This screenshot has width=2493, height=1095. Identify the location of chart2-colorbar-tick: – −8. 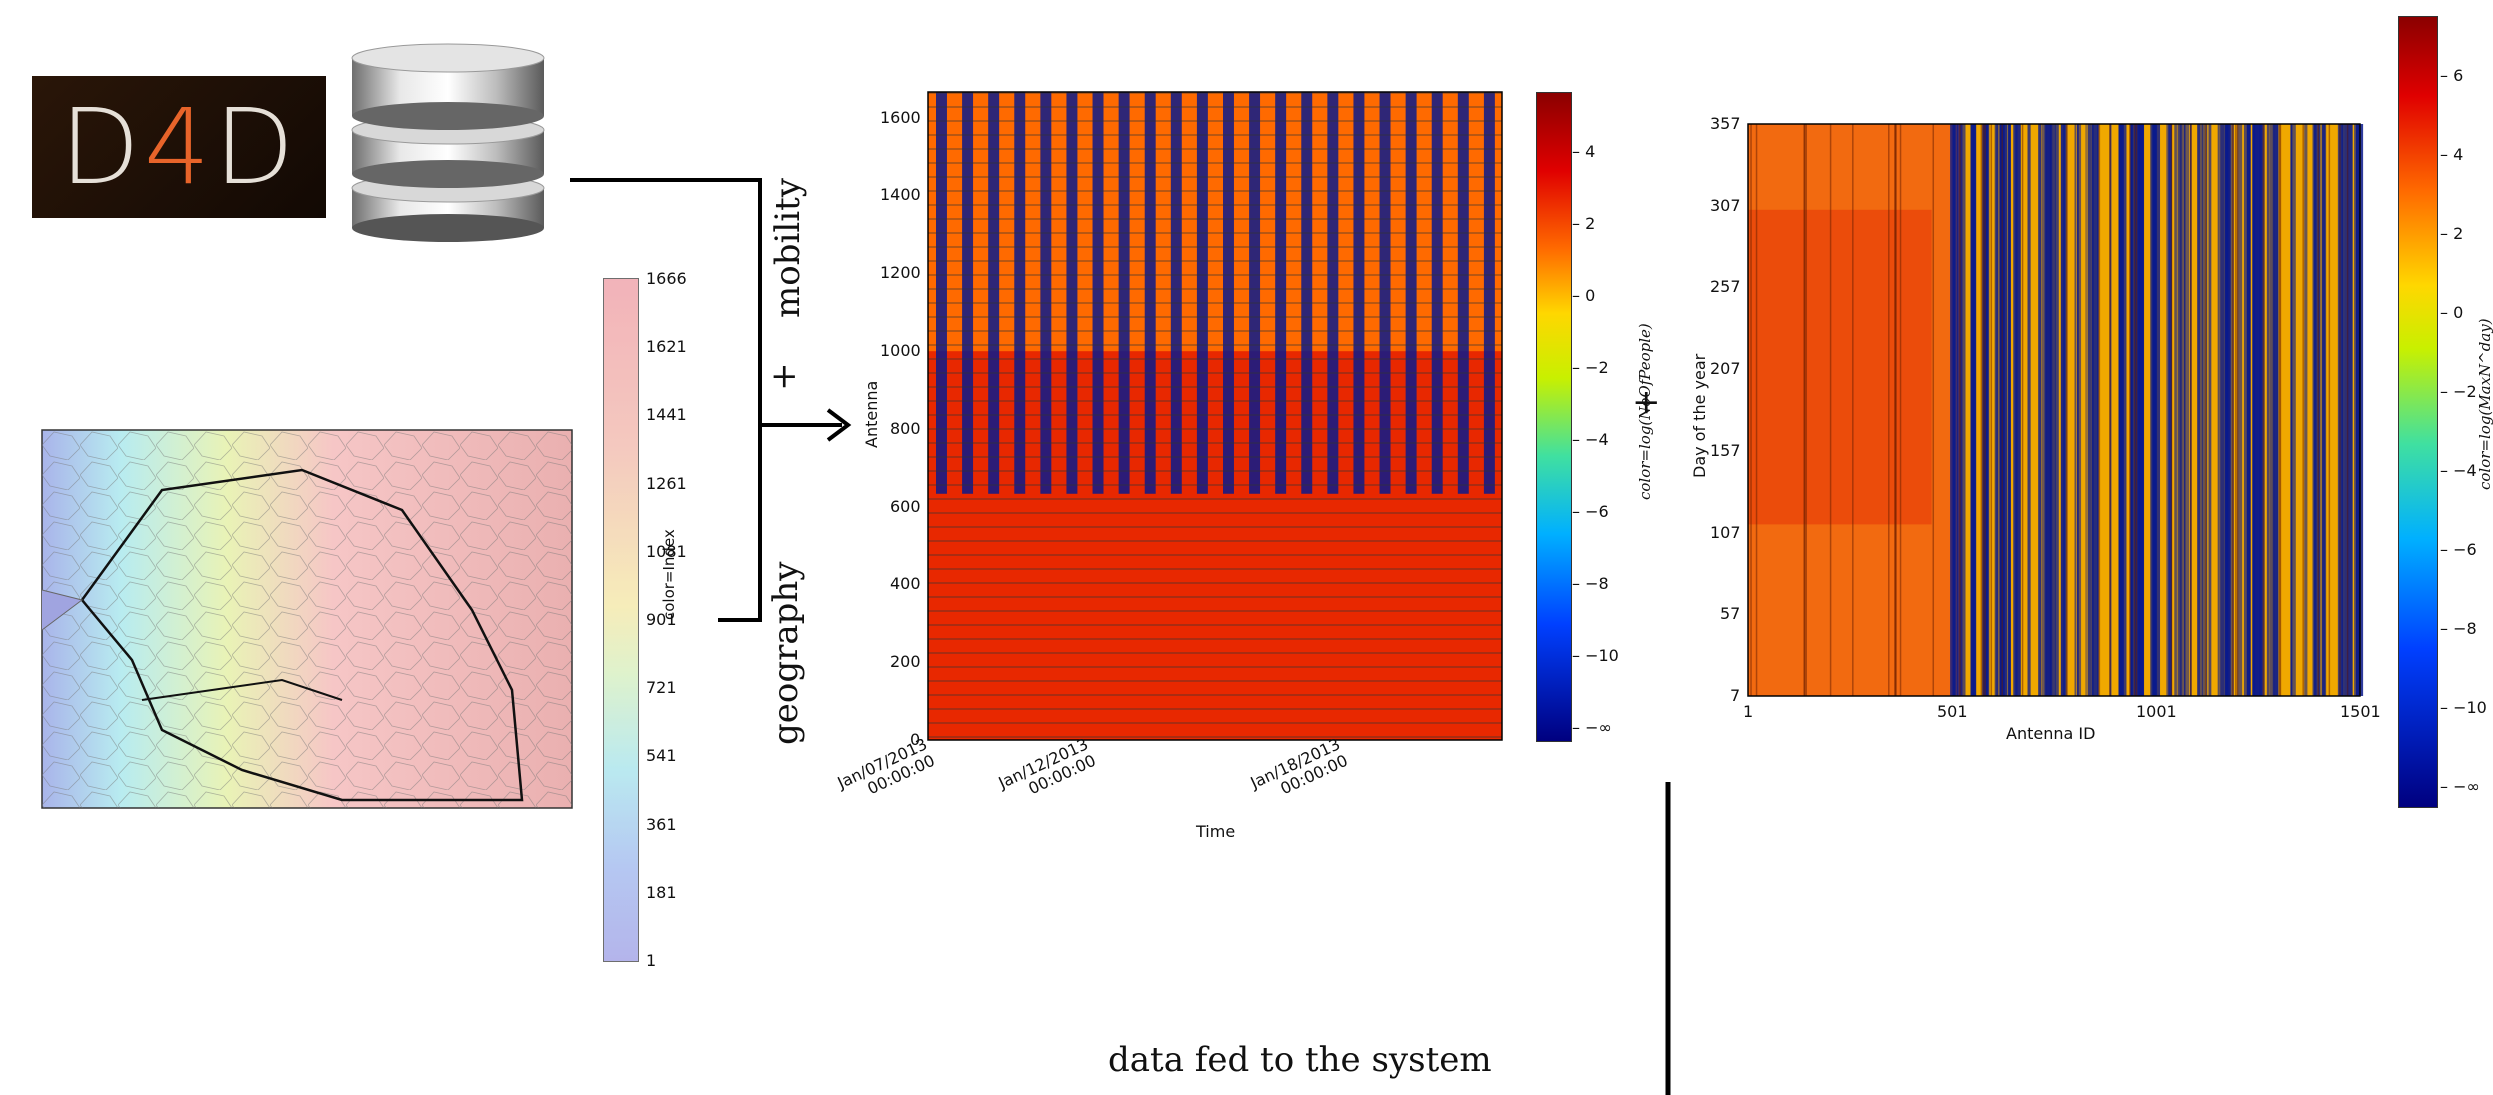
(2458, 628).